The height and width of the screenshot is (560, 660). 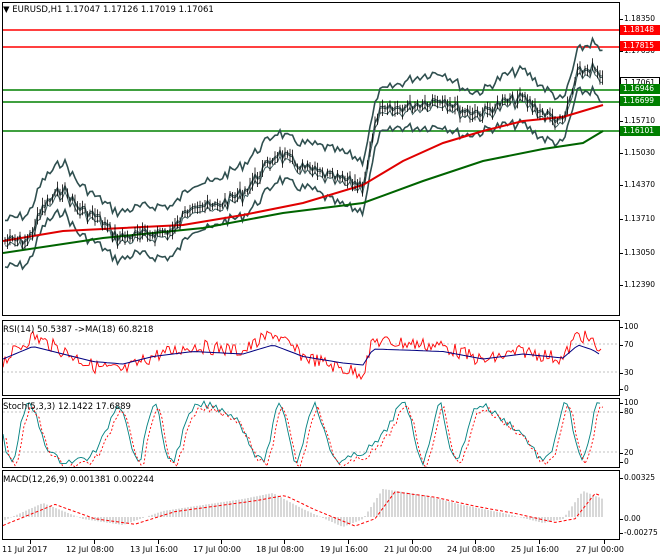 I want to click on rsi-pane, so click(x=311, y=358).